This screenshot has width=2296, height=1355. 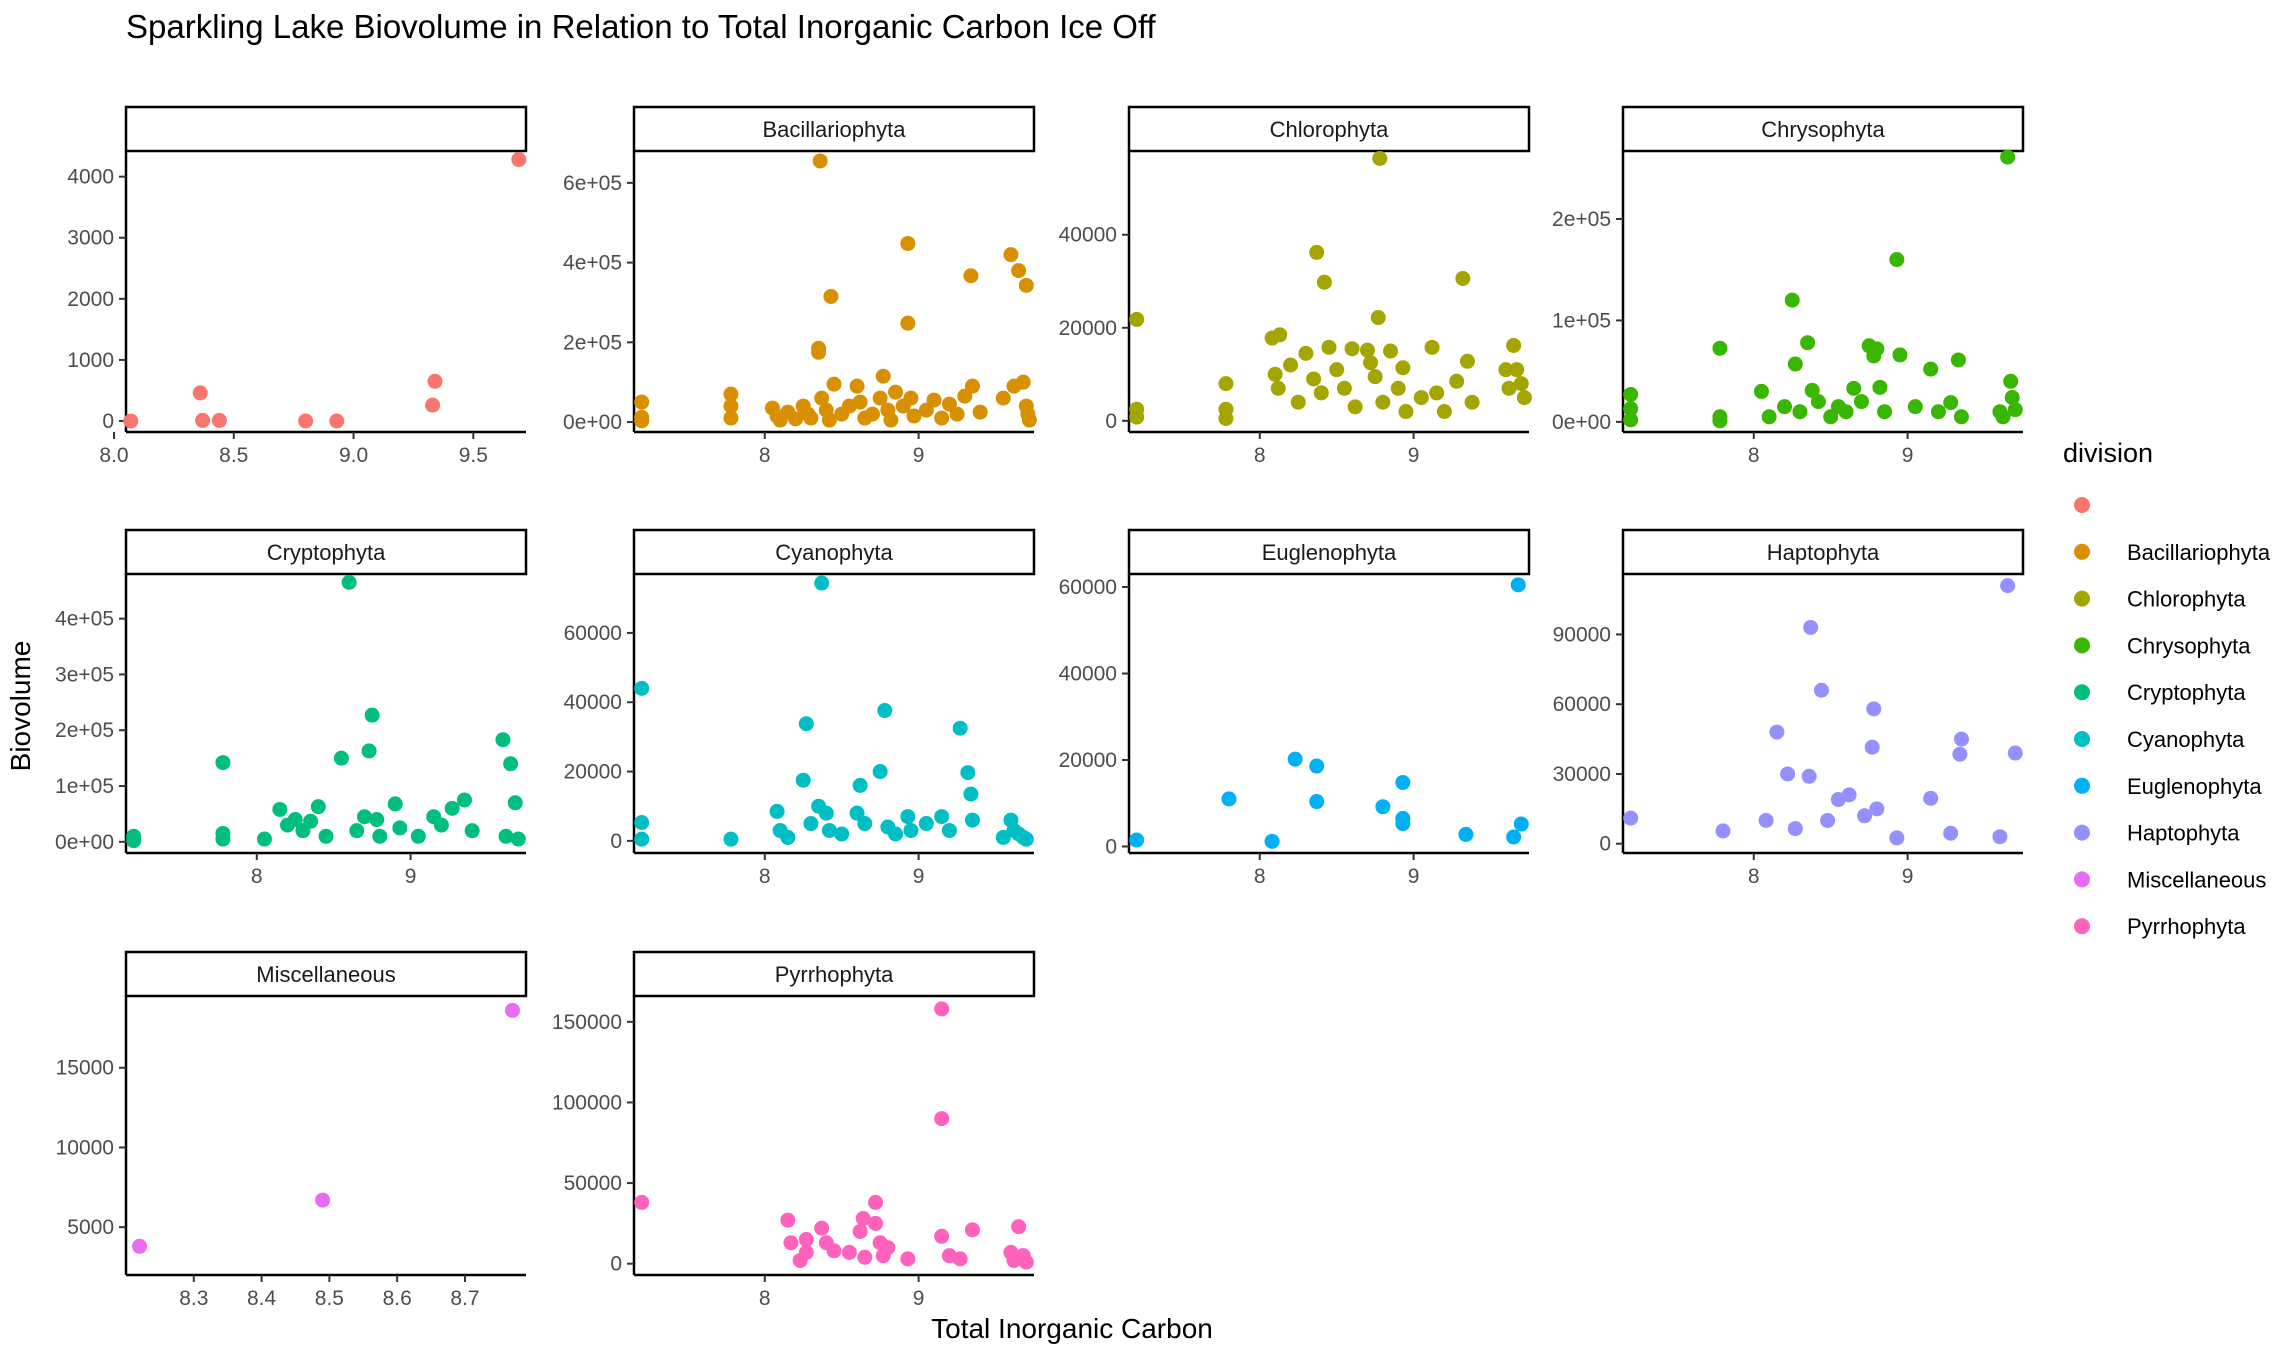 What do you see at coordinates (1088, 760) in the screenshot?
I see `y-tick-label: 20000` at bounding box center [1088, 760].